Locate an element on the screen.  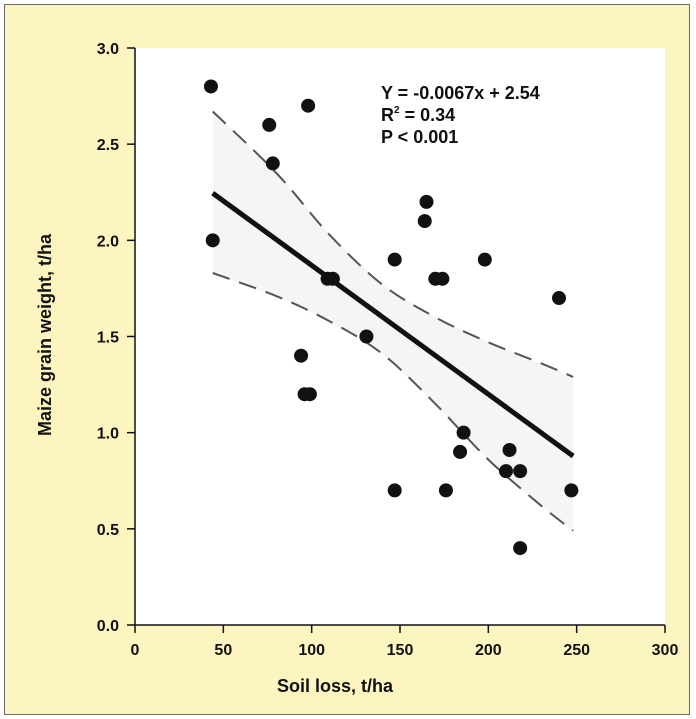
y-tick-label: 2.5 is located at coordinates (108, 145).